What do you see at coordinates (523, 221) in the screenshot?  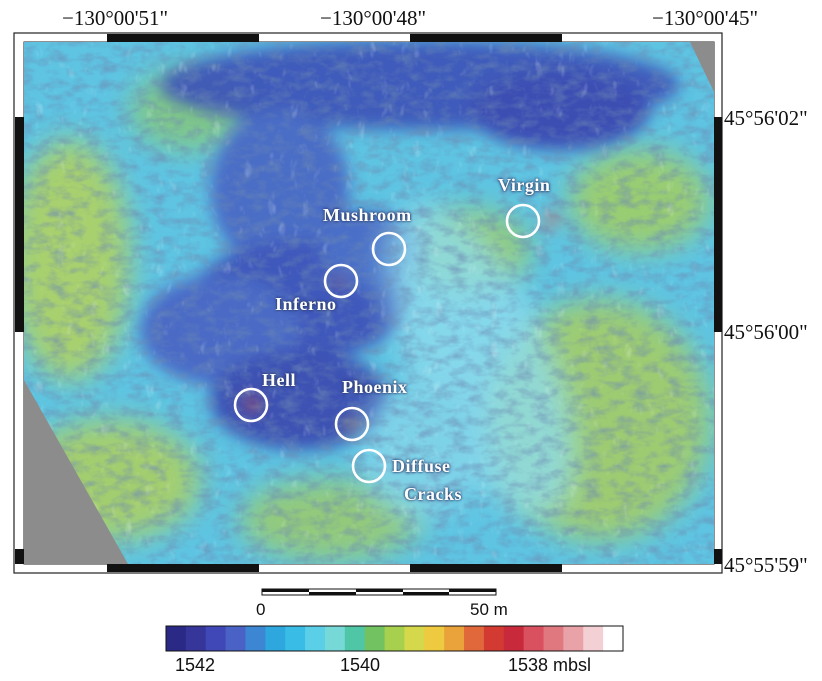 I see `virgin-vent-marker` at bounding box center [523, 221].